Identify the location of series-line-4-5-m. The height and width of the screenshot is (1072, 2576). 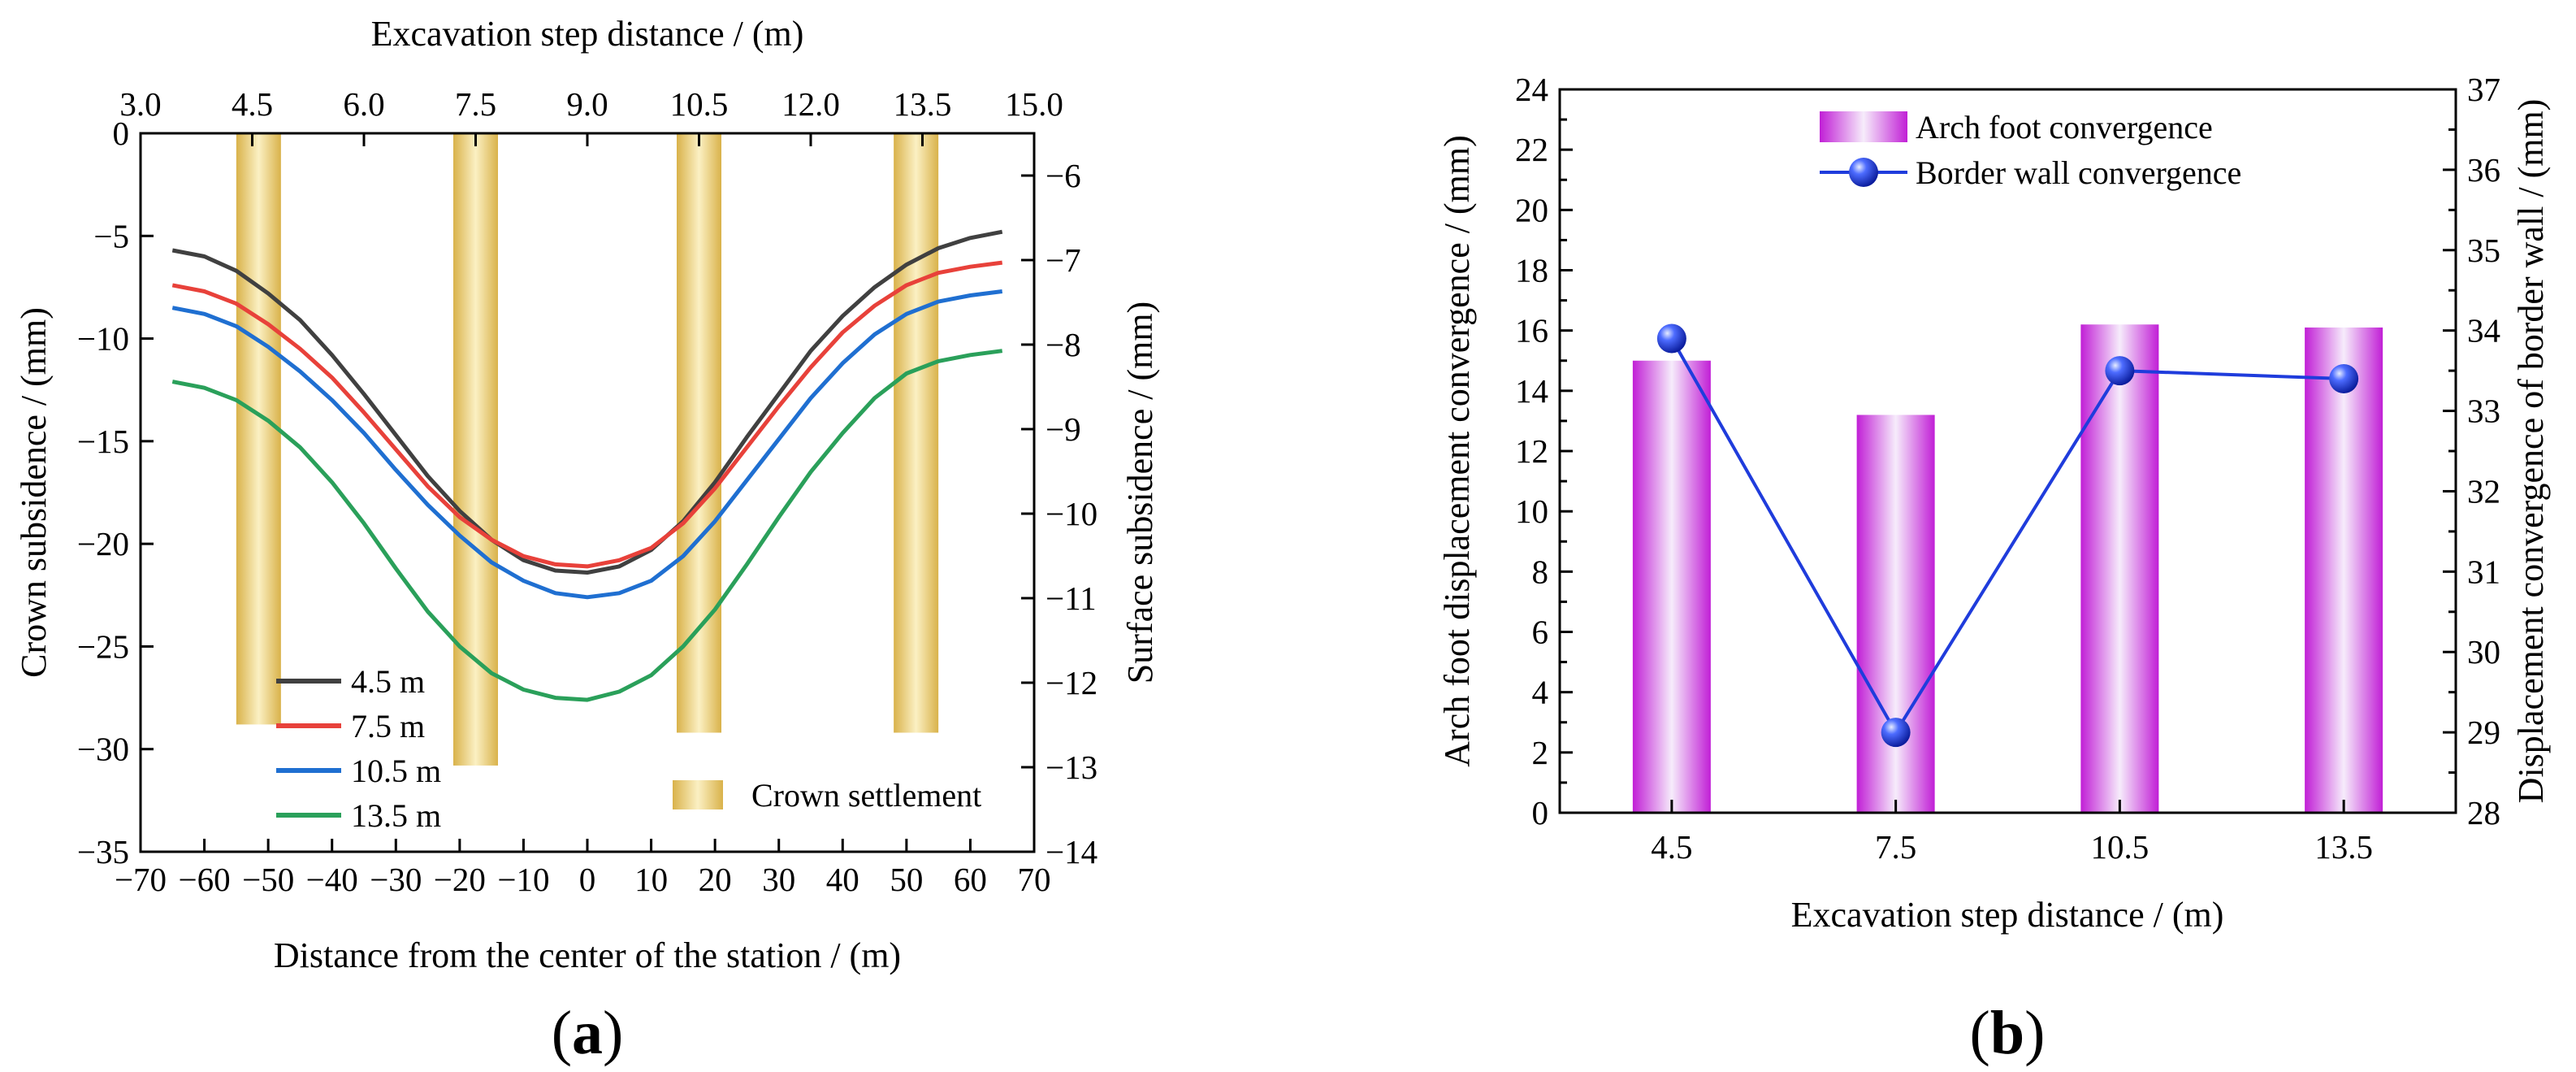
(587, 402).